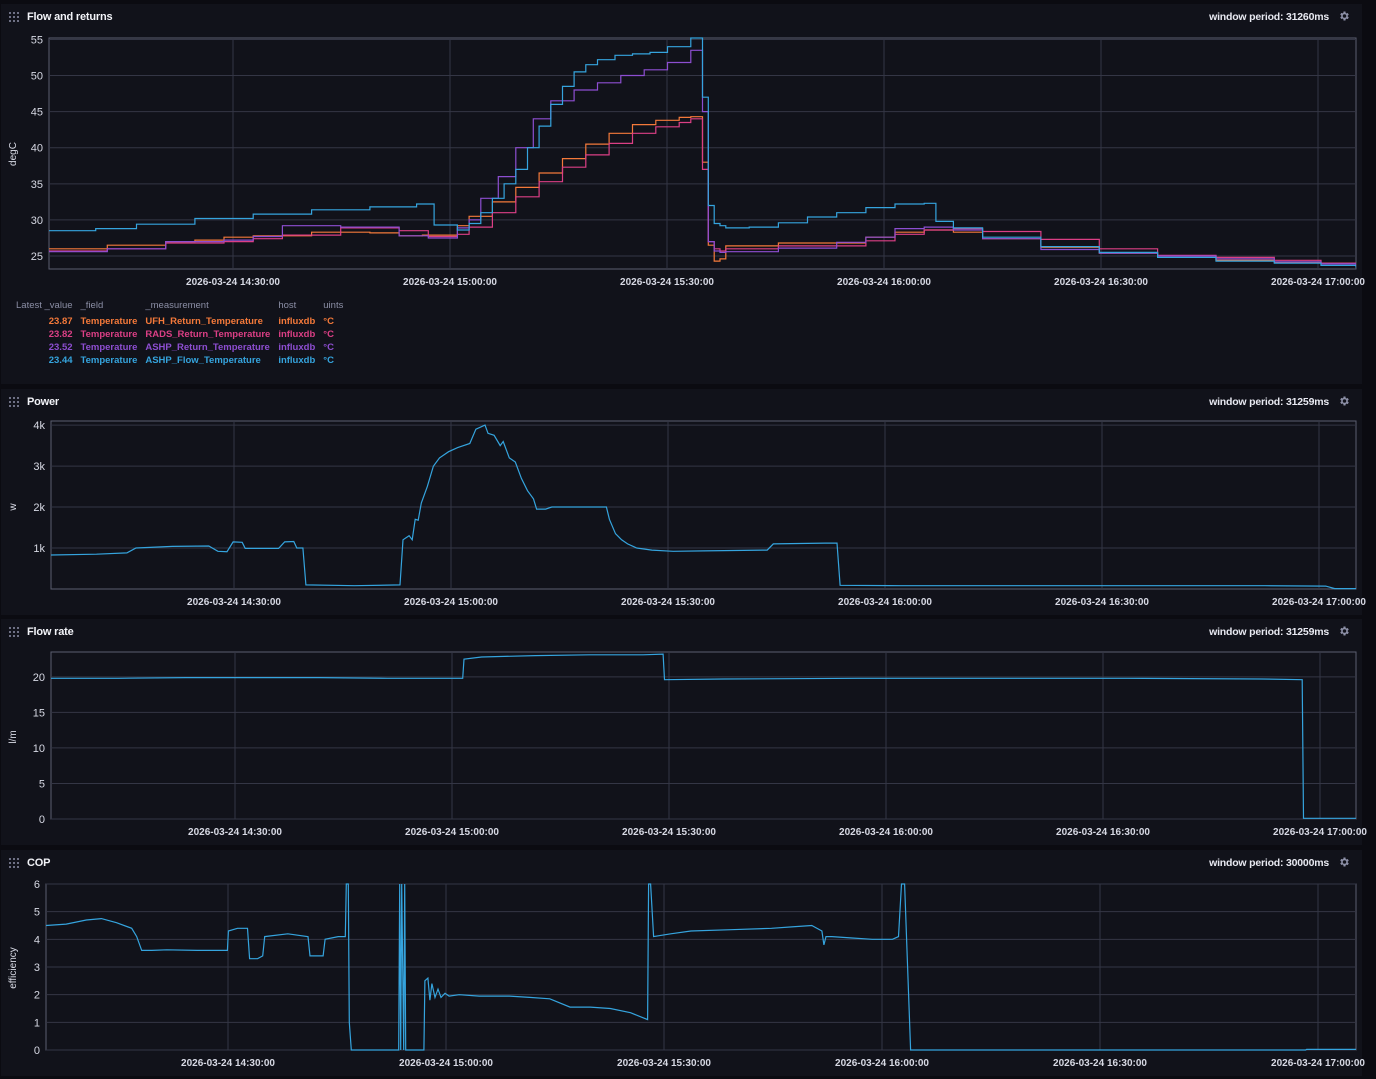 The height and width of the screenshot is (1079, 1376). Describe the element at coordinates (1269, 17) in the screenshot. I see `window-period: window period: 31260ms` at that location.